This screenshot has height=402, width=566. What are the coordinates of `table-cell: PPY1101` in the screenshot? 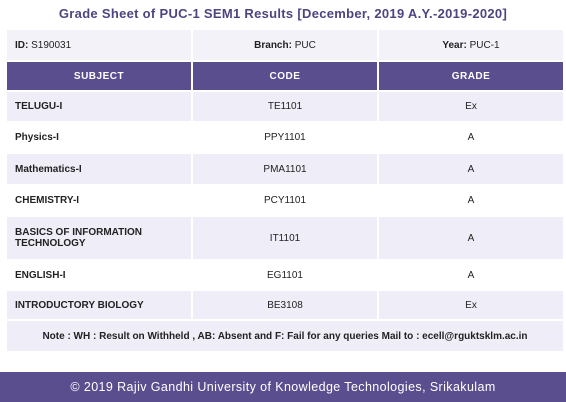 It's located at (285, 137).